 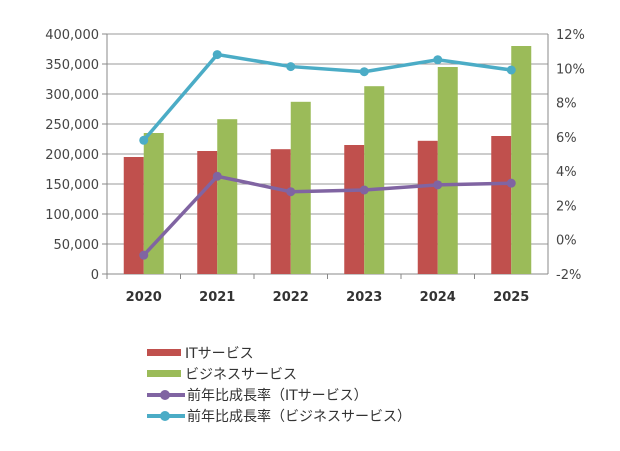 What do you see at coordinates (511, 297) in the screenshot?
I see `x-tick-label: 2025` at bounding box center [511, 297].